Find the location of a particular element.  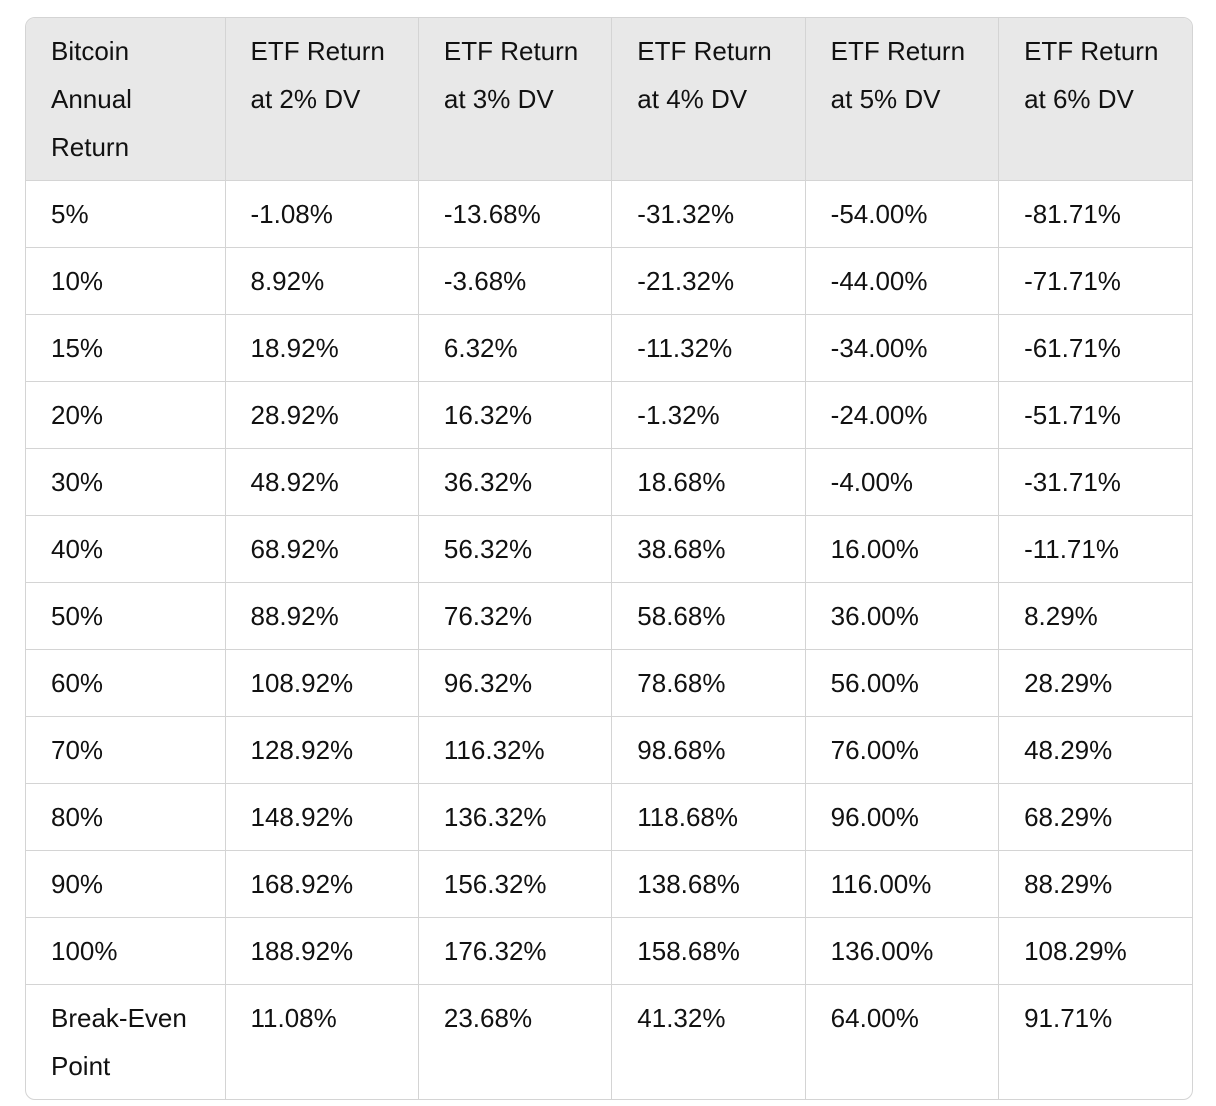

table-cell: 98.68% is located at coordinates (708, 750).